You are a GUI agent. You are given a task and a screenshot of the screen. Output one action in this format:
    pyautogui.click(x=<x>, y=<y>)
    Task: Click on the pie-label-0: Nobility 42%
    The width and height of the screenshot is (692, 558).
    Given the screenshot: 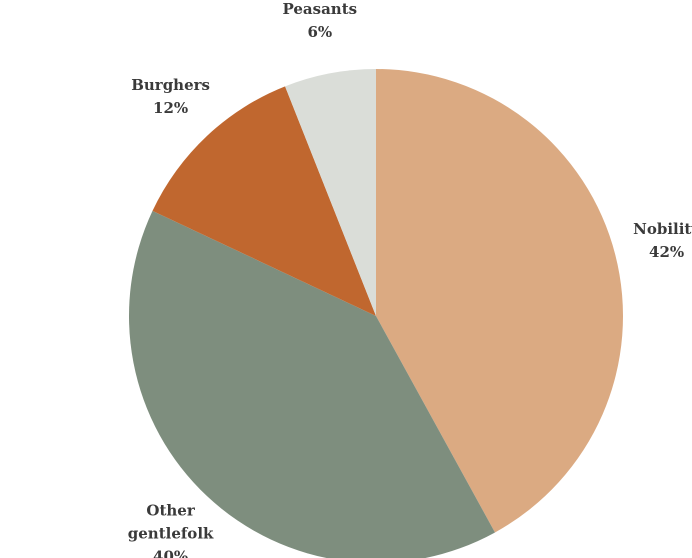 What is the action you would take?
    pyautogui.click(x=662, y=240)
    